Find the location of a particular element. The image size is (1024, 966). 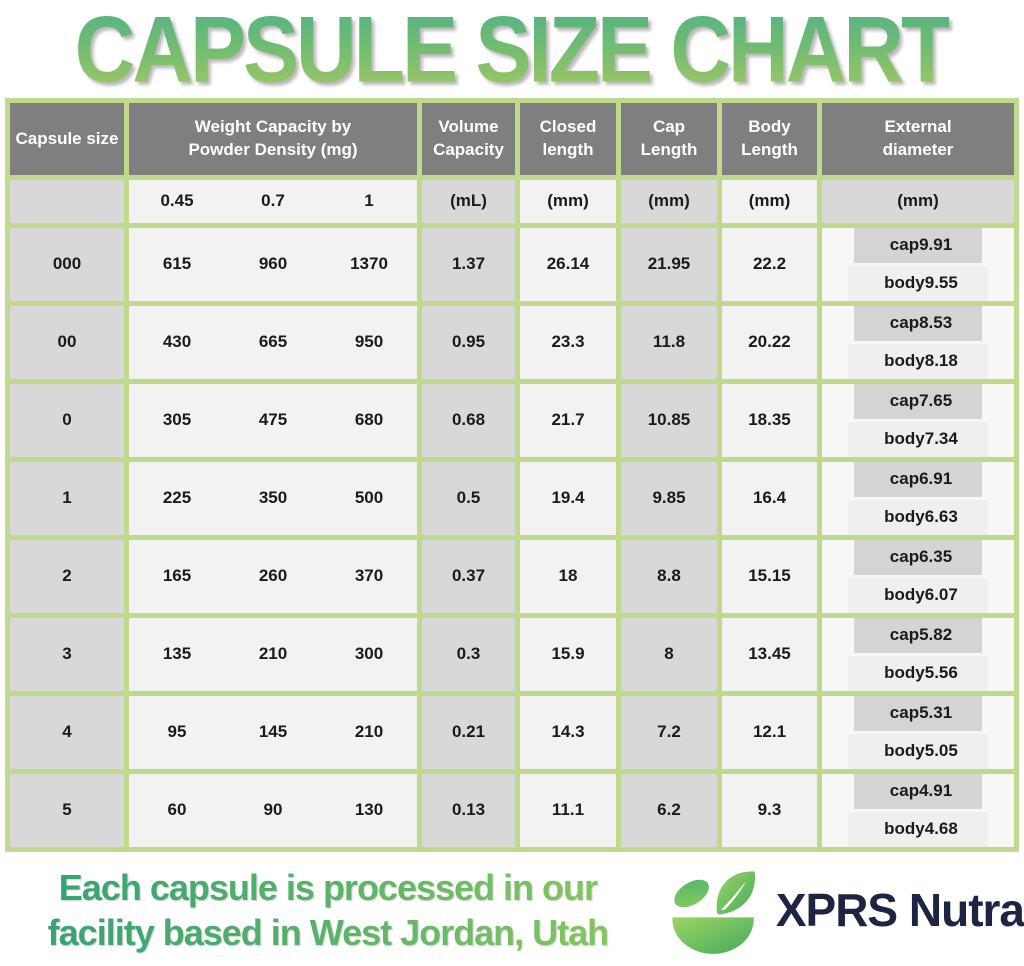

cap-value: 4.91 is located at coordinates (936, 791).